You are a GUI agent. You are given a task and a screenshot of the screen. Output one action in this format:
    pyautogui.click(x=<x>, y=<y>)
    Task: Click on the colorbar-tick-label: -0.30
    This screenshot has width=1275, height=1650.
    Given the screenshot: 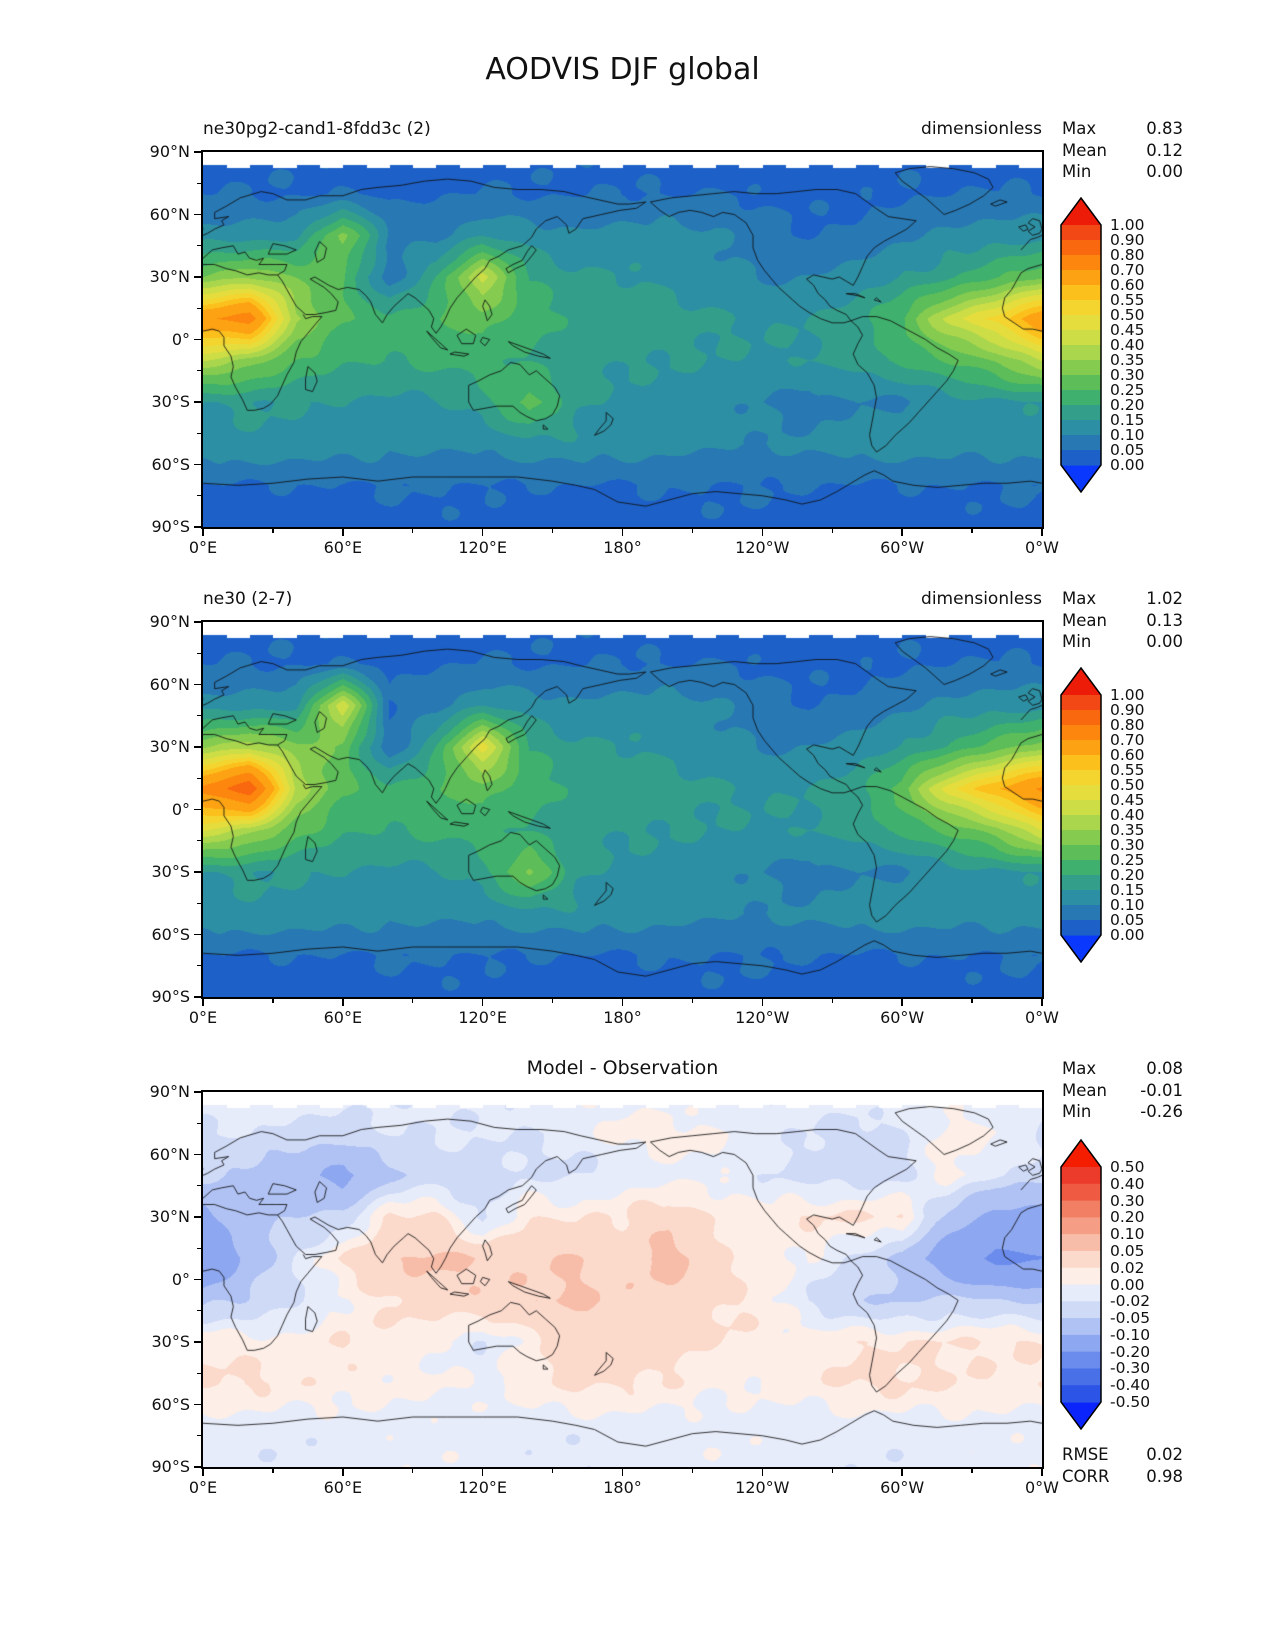 What is the action you would take?
    pyautogui.click(x=1130, y=1368)
    